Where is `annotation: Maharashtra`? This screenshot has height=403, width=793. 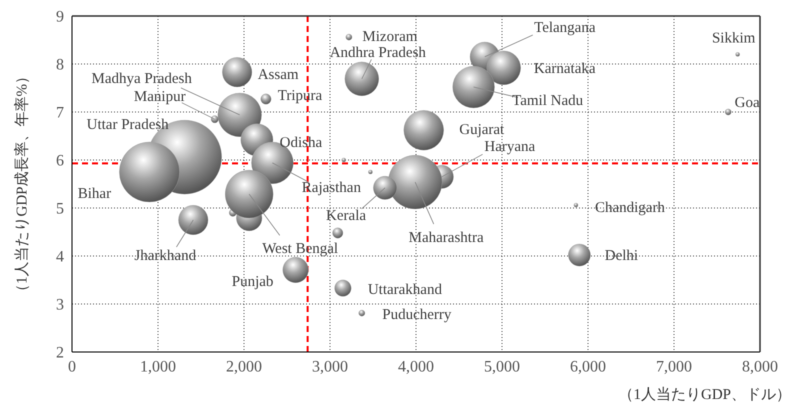 annotation: Maharashtra is located at coordinates (446, 238).